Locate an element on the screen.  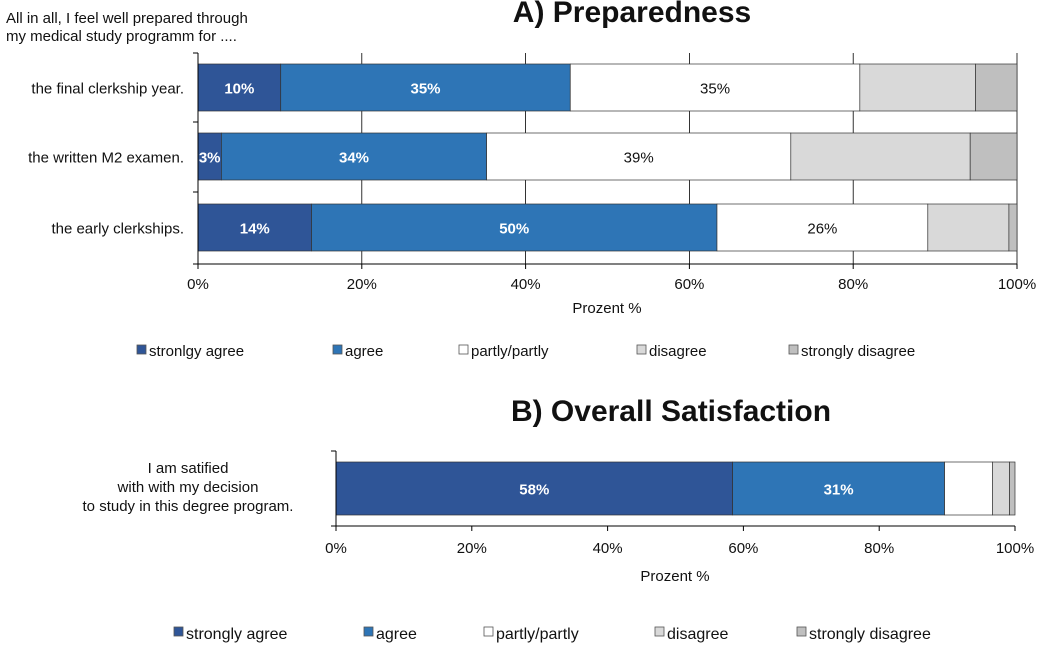
chart-a-x-tick-label: 40% is located at coordinates (526, 284).